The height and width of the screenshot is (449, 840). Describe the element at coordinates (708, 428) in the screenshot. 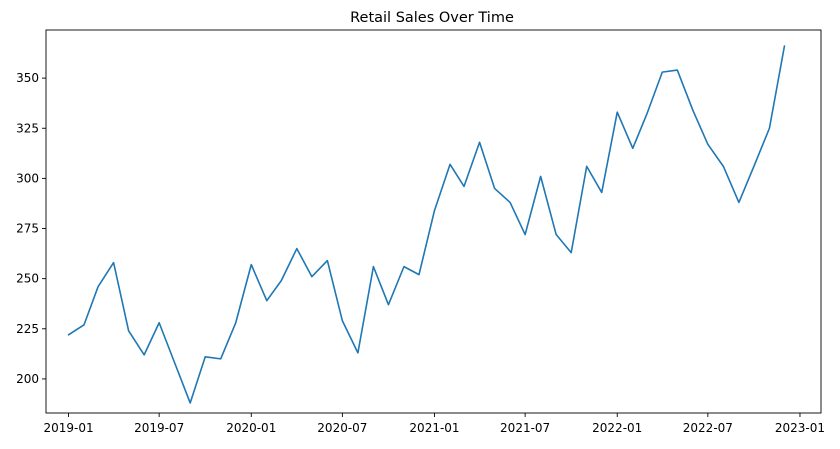

I see `x-tick-label: 2022-07` at that location.